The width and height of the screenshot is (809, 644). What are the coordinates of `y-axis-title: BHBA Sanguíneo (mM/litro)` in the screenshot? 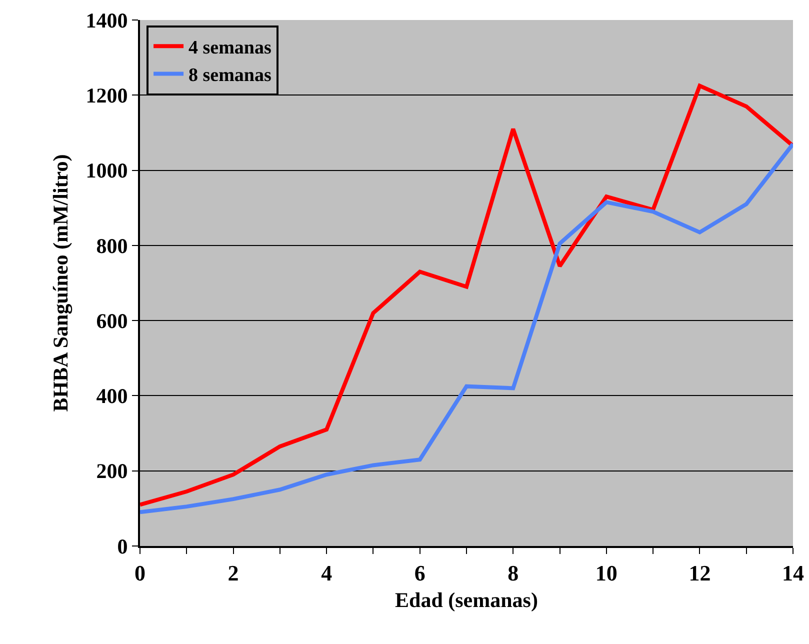 It's located at (60, 283).